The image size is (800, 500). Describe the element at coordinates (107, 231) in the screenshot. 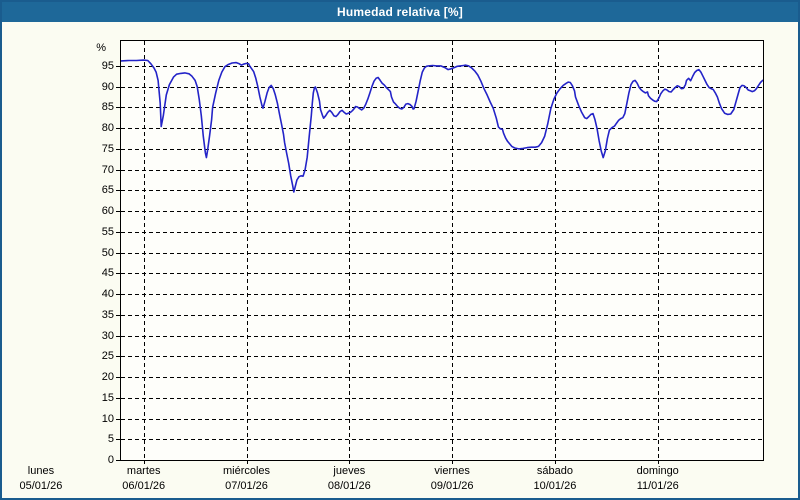

I see `y-tick-label: 55` at that location.